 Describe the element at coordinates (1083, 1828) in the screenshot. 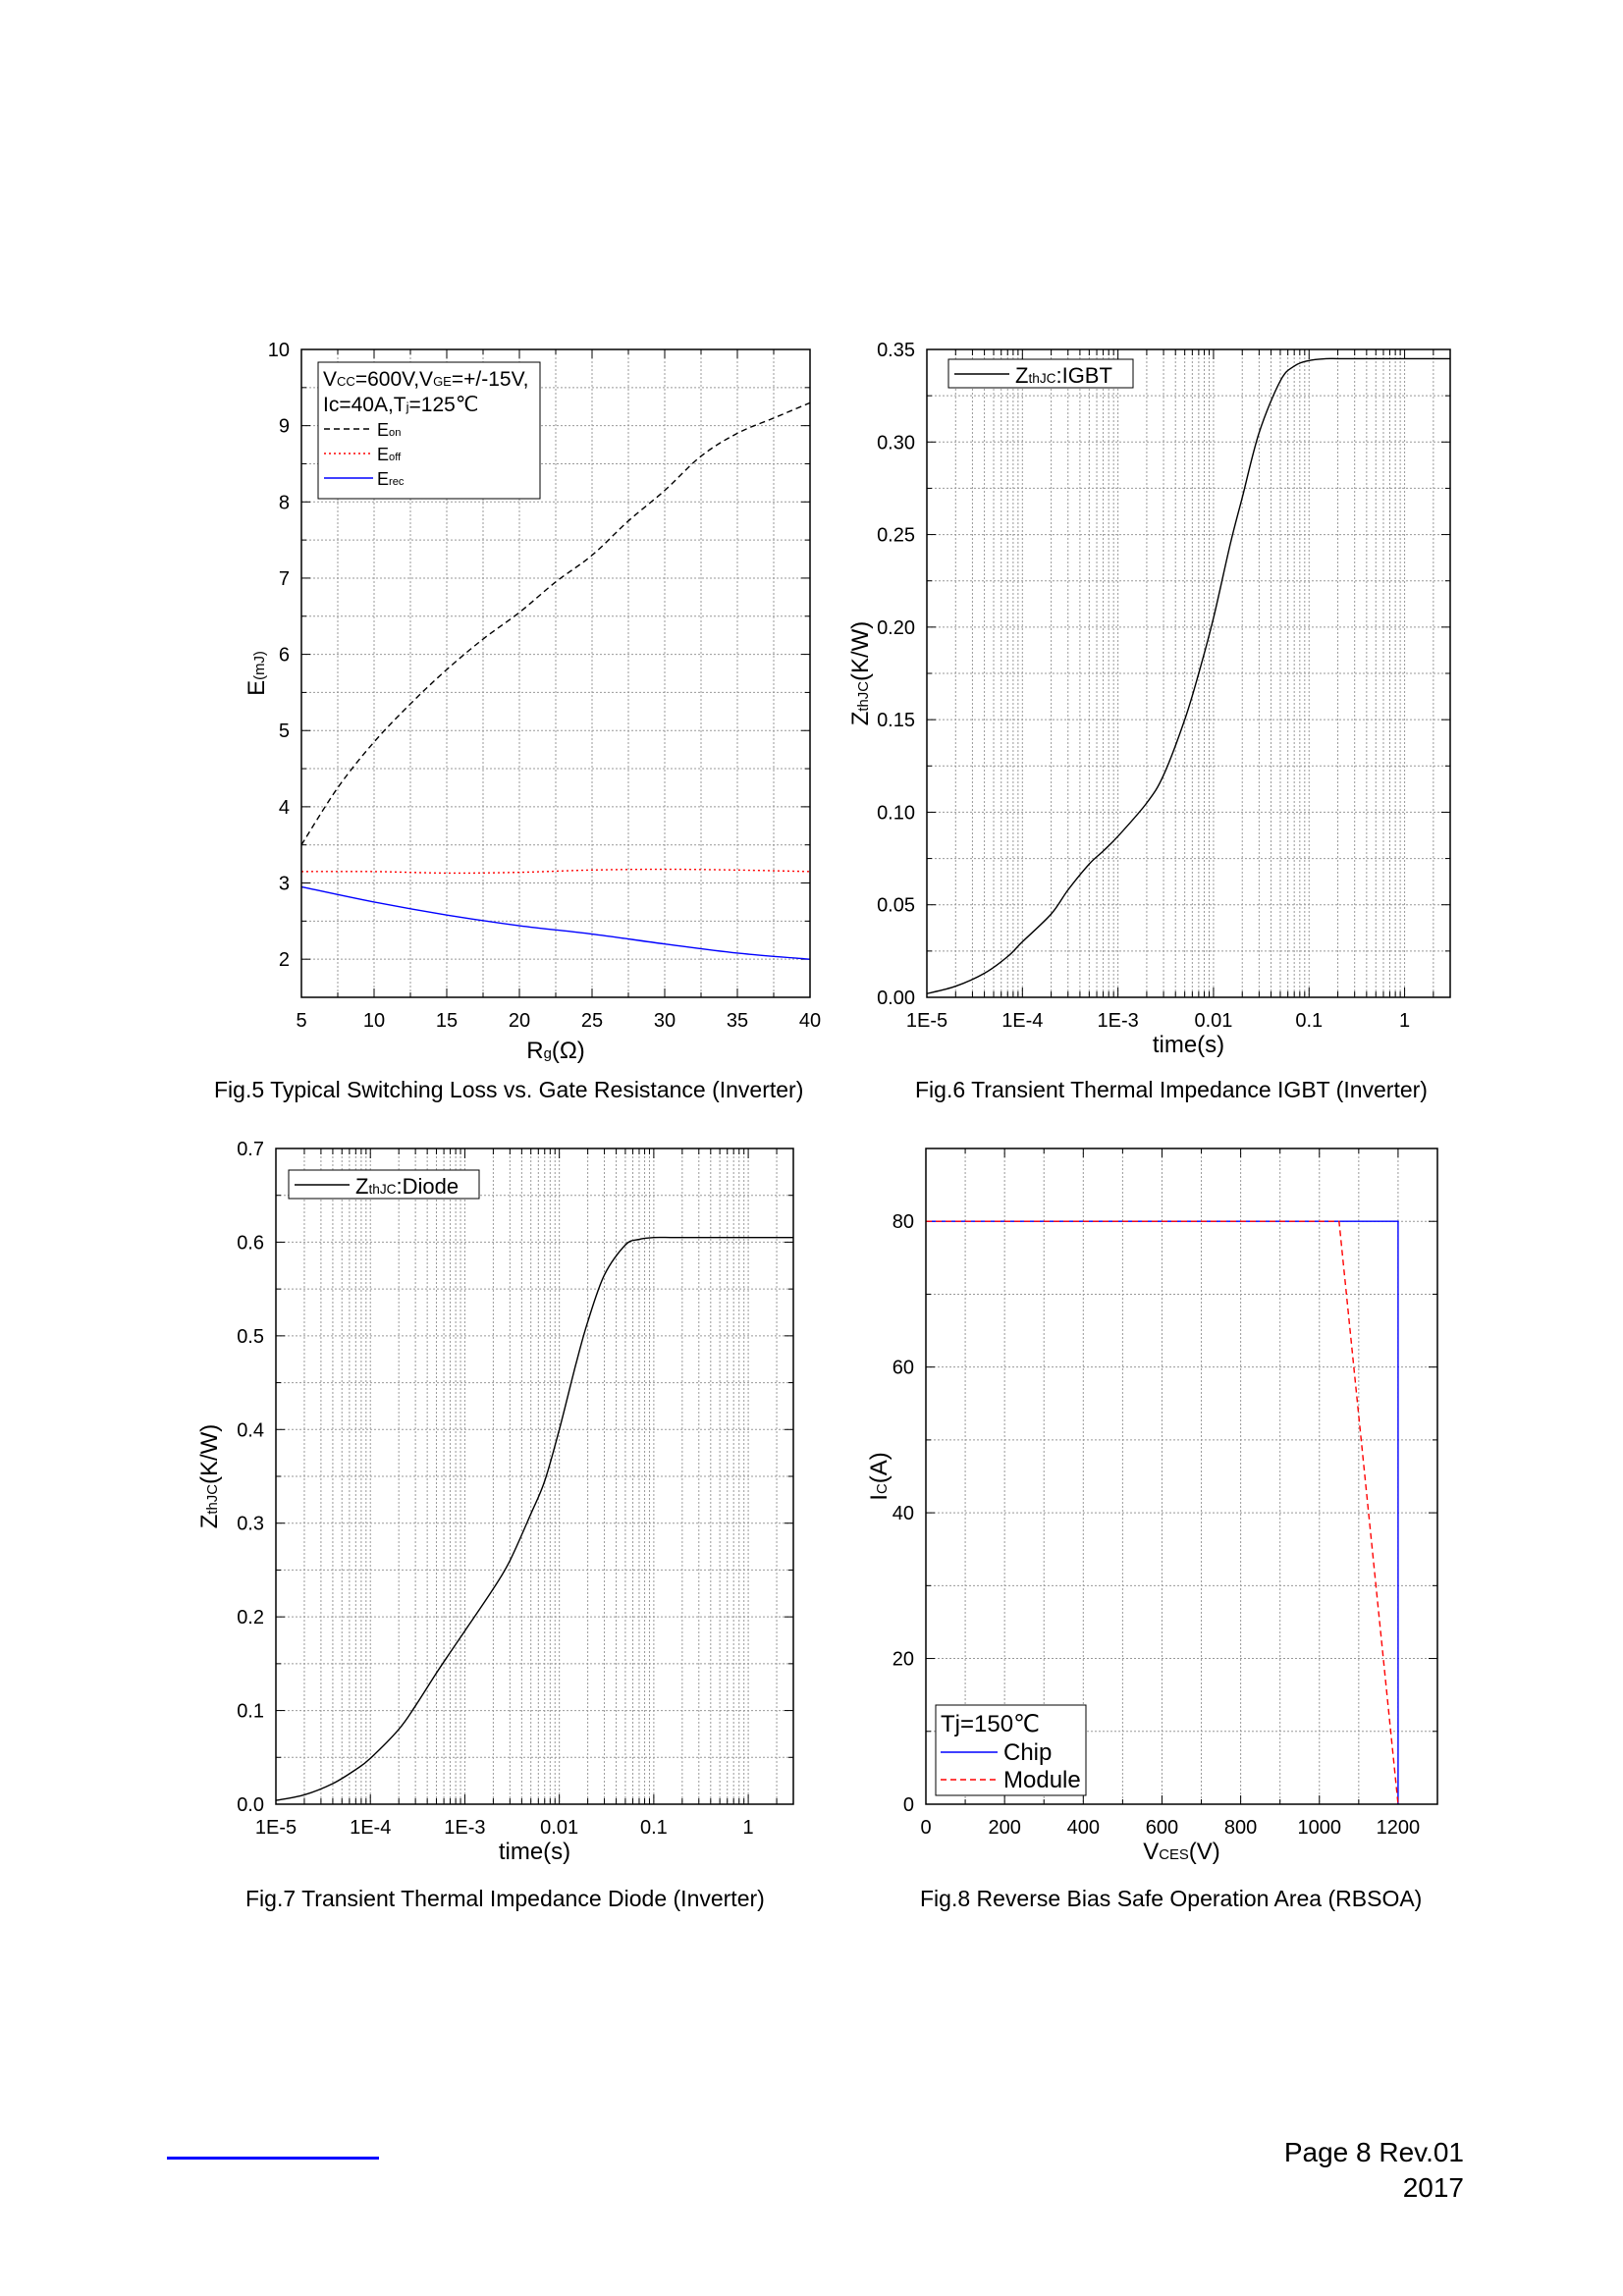

I see `fig8-x-tick-label: 400` at that location.